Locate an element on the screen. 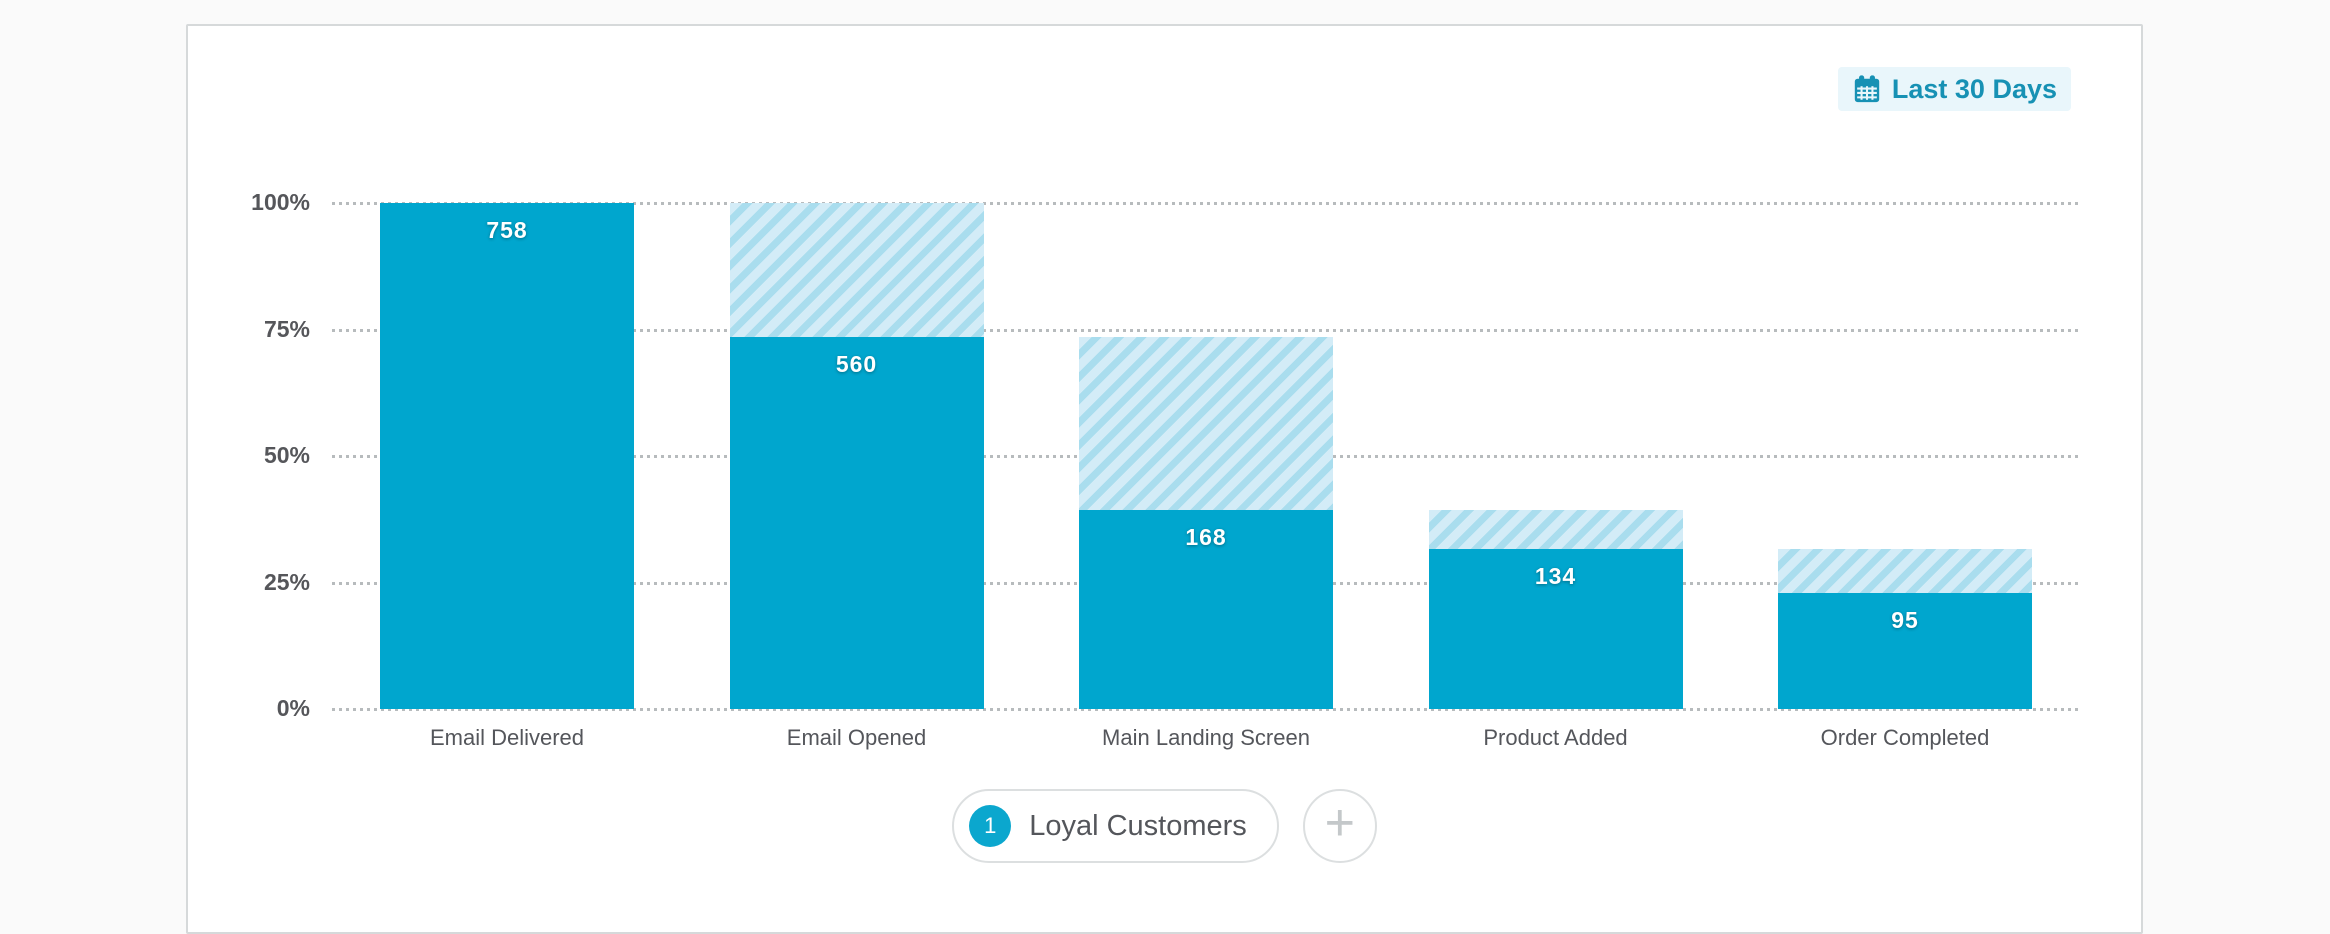 This screenshot has width=2330, height=934. x-axis-label: Order Completed is located at coordinates (1905, 737).